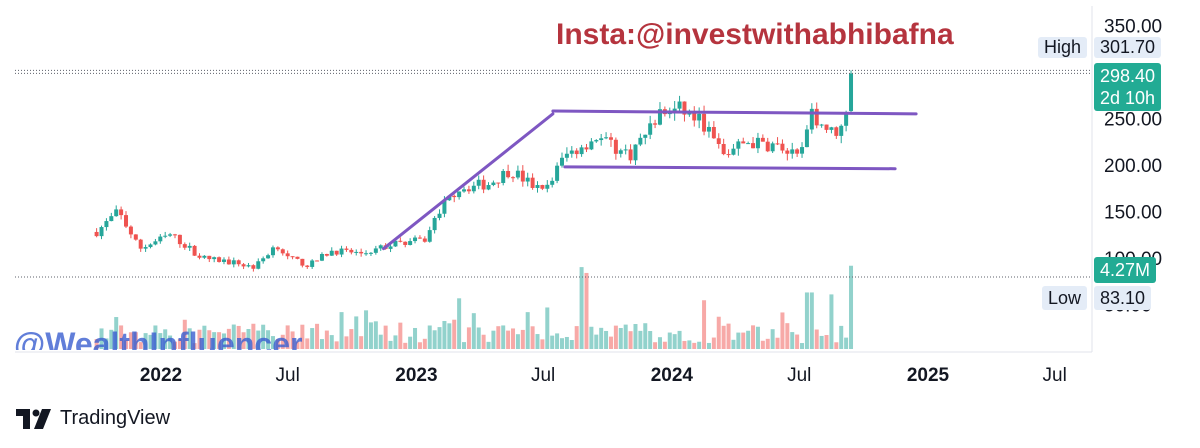 The image size is (1200, 448). Describe the element at coordinates (1133, 27) in the screenshot. I see `y-tick-label: 350.00` at that location.